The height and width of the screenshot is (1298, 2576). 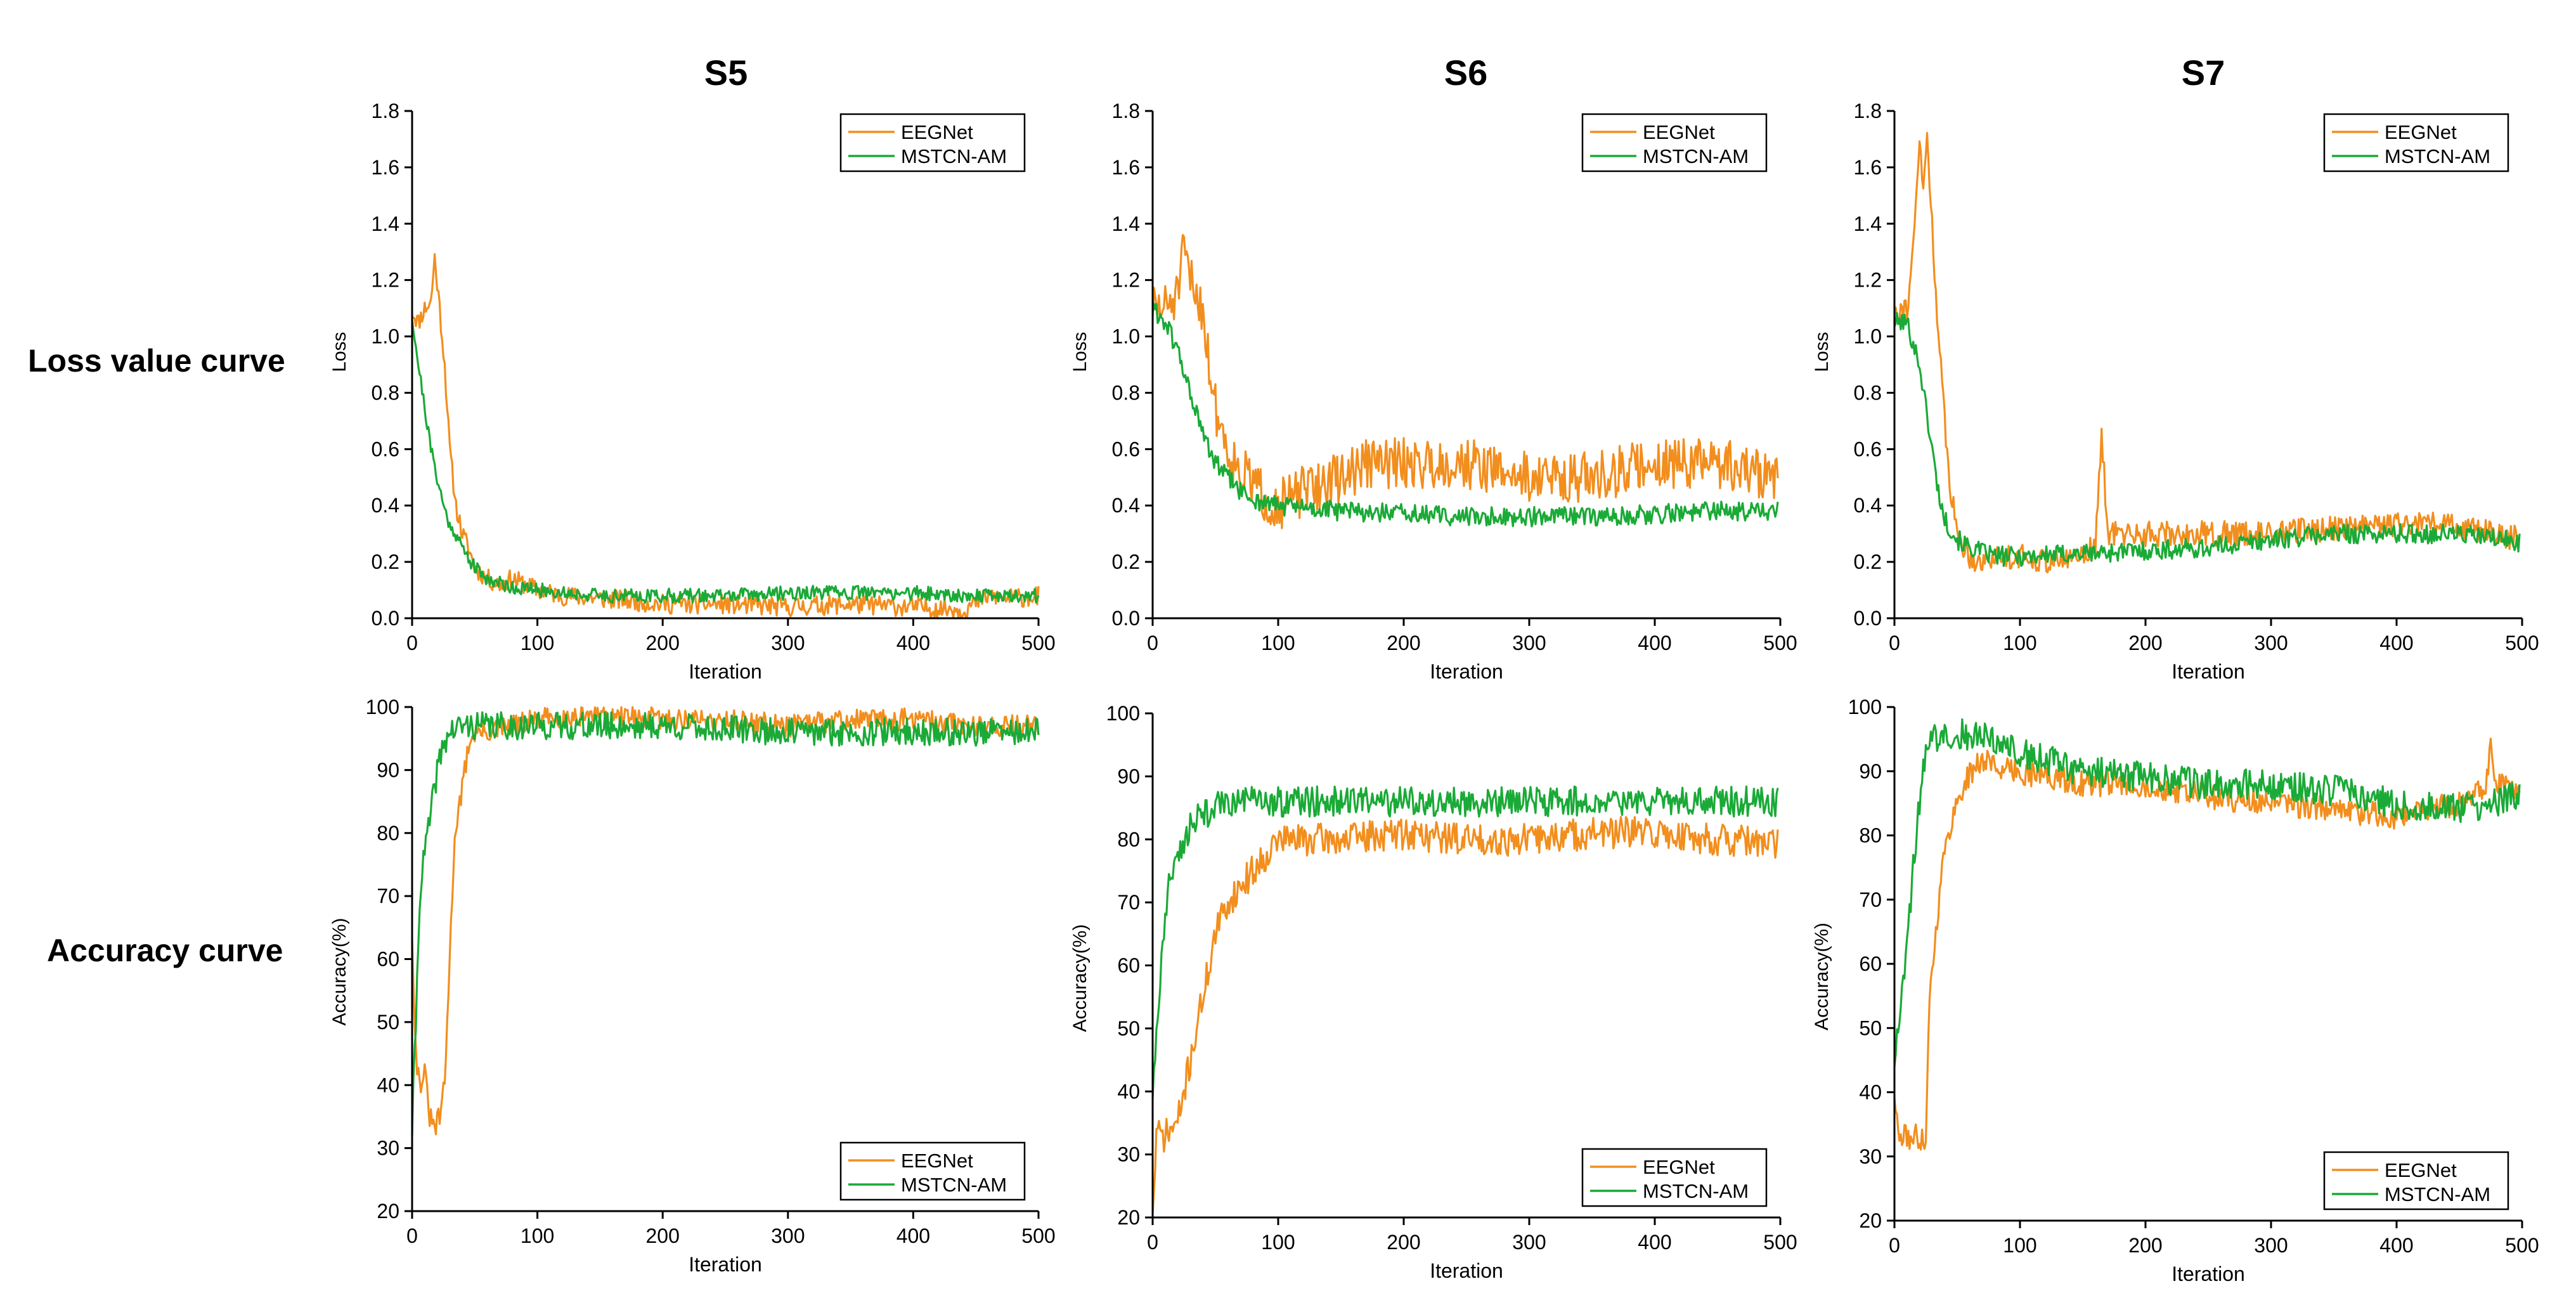 What do you see at coordinates (156, 361) in the screenshot?
I see `row-label-loss: Loss value curve` at bounding box center [156, 361].